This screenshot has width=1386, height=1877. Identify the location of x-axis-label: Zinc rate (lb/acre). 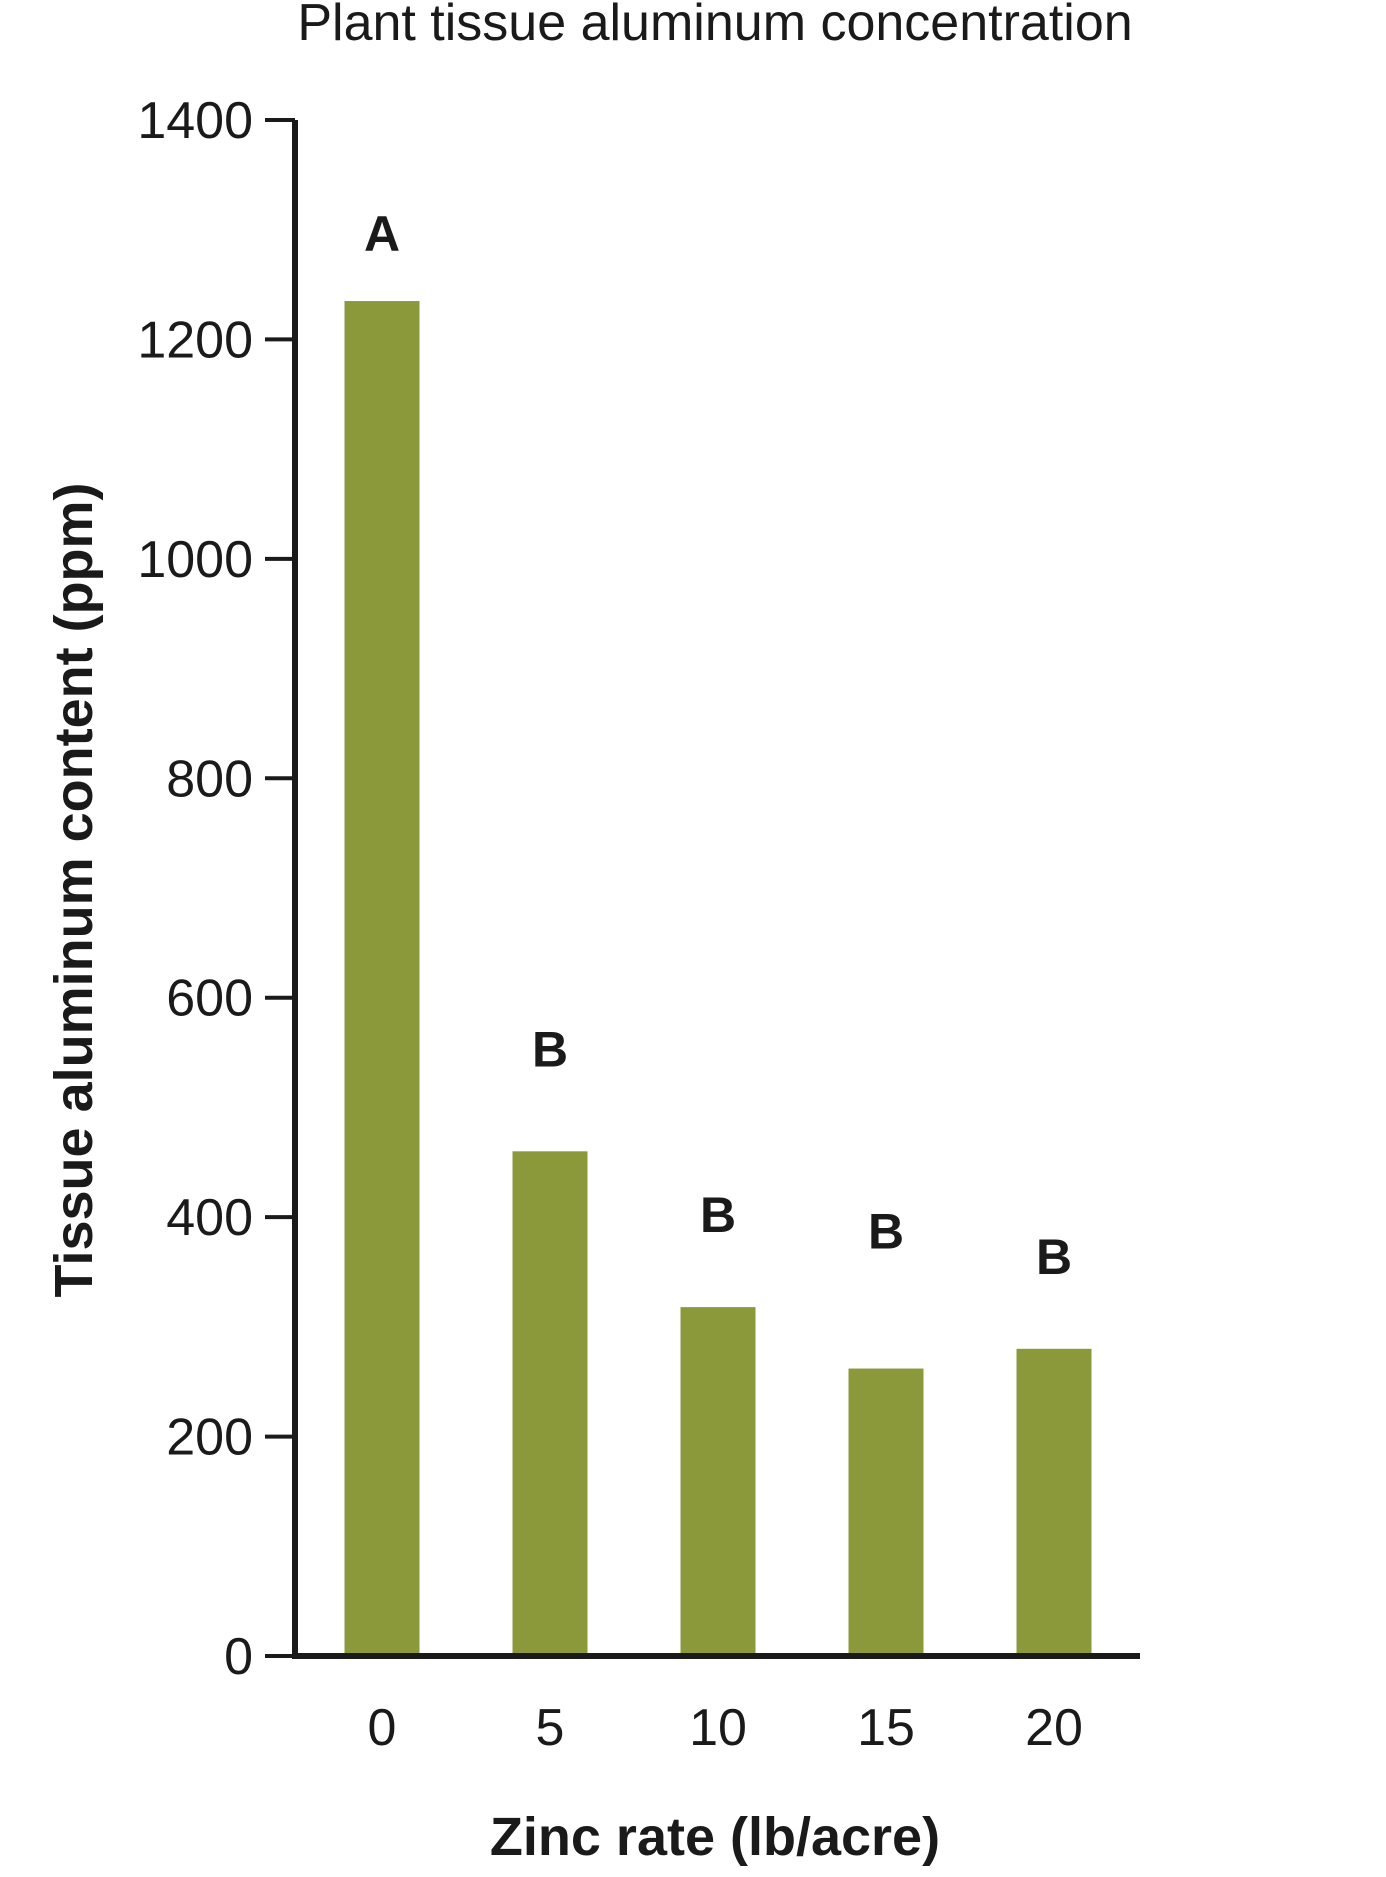
(715, 1837).